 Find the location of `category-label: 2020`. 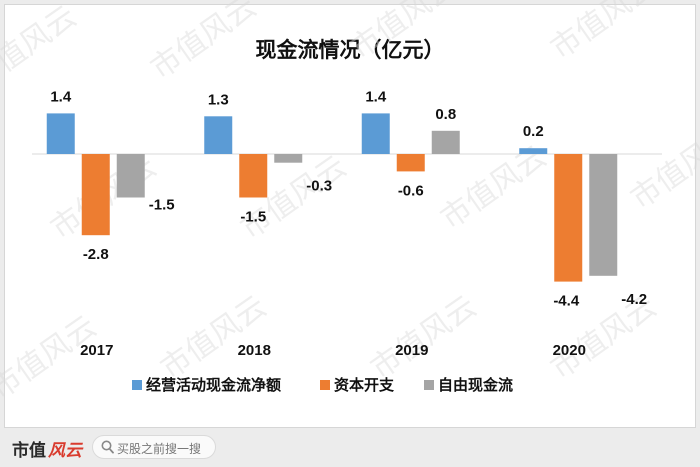

category-label: 2020 is located at coordinates (569, 350).